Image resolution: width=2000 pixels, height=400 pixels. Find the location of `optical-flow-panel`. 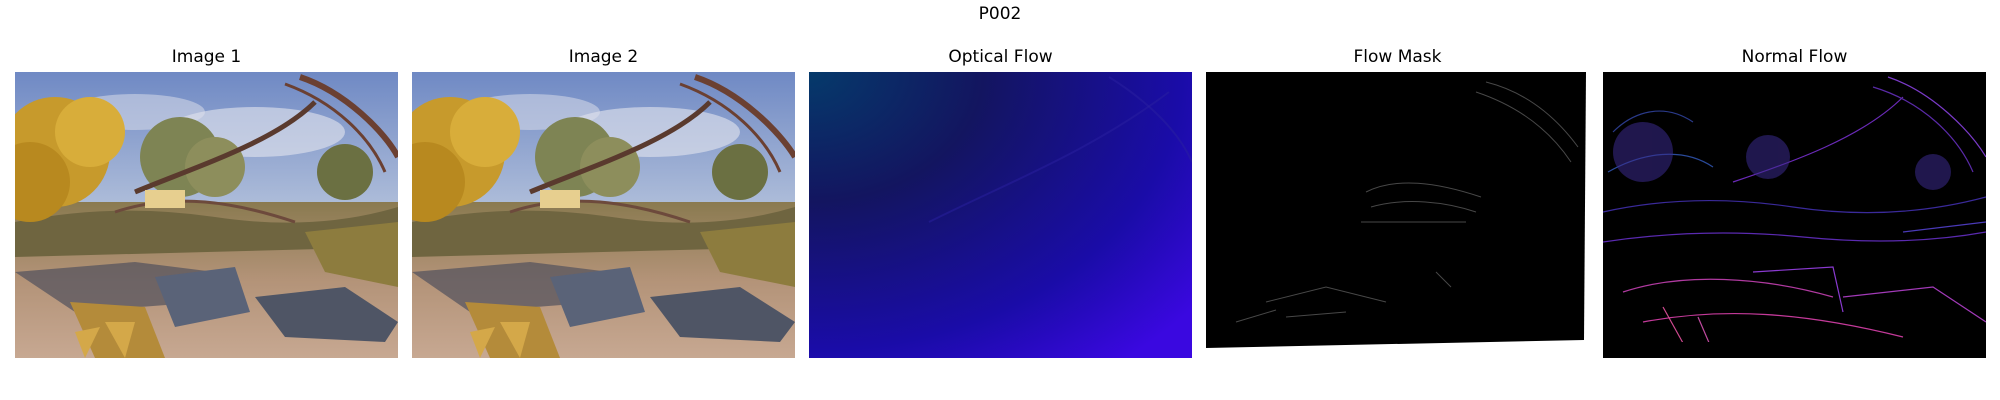

optical-flow-panel is located at coordinates (1000, 215).